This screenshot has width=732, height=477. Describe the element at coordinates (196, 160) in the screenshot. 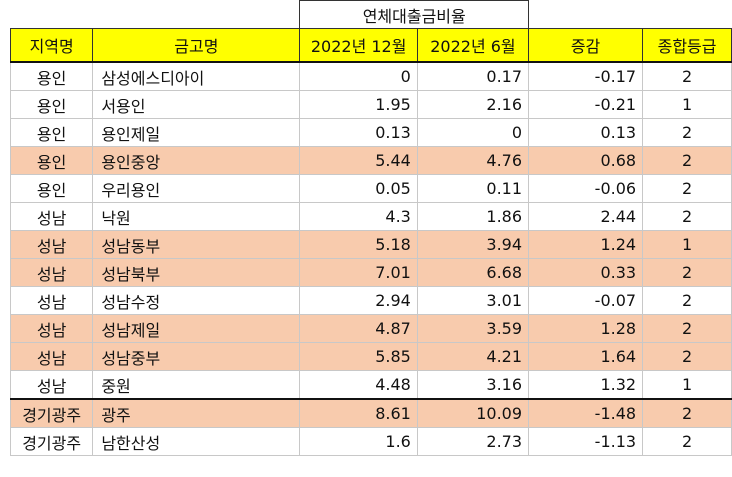

I see `cell-name: 용인중앙` at that location.